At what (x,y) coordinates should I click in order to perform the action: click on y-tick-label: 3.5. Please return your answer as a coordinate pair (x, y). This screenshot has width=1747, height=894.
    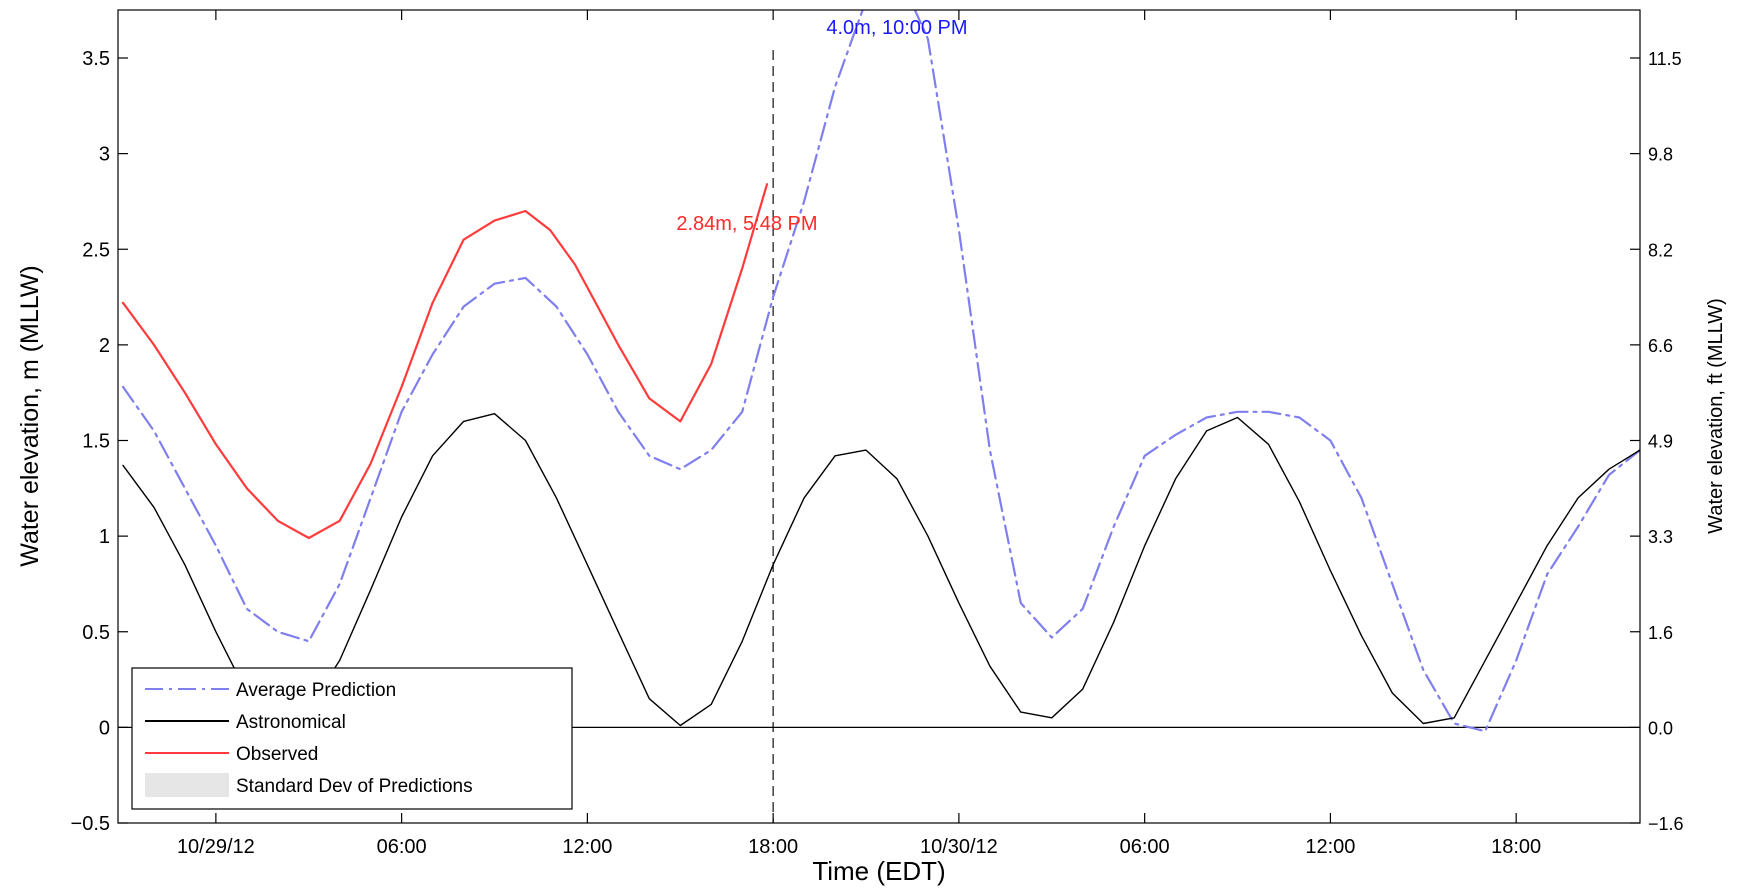
    Looking at the image, I should click on (96, 59).